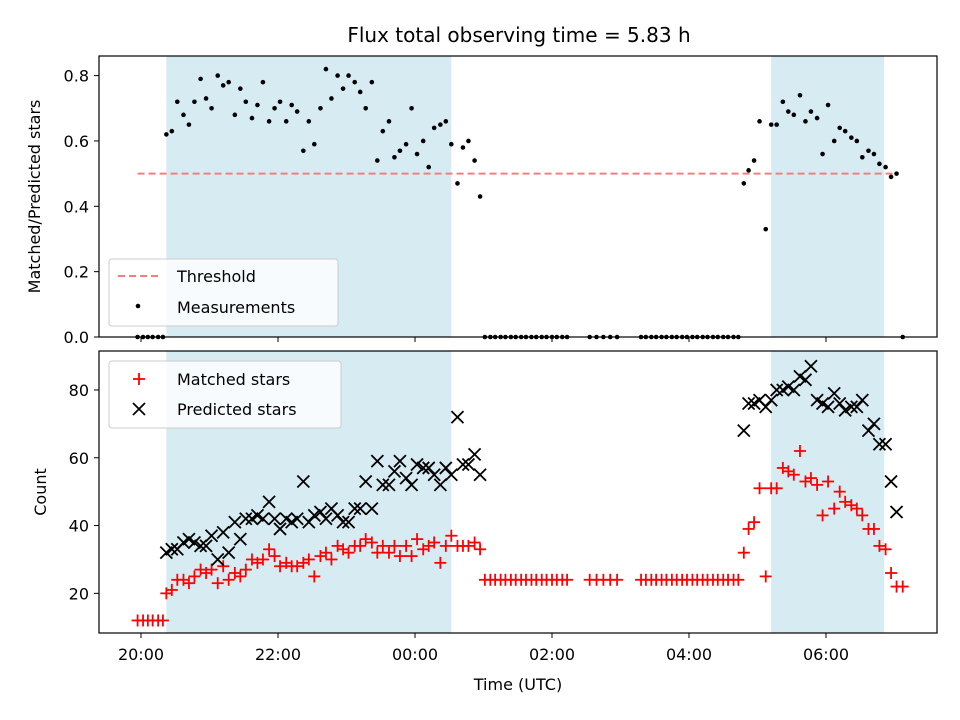 This screenshot has height=720, width=960. Describe the element at coordinates (828, 196) in the screenshot. I see `shaded-region` at that location.